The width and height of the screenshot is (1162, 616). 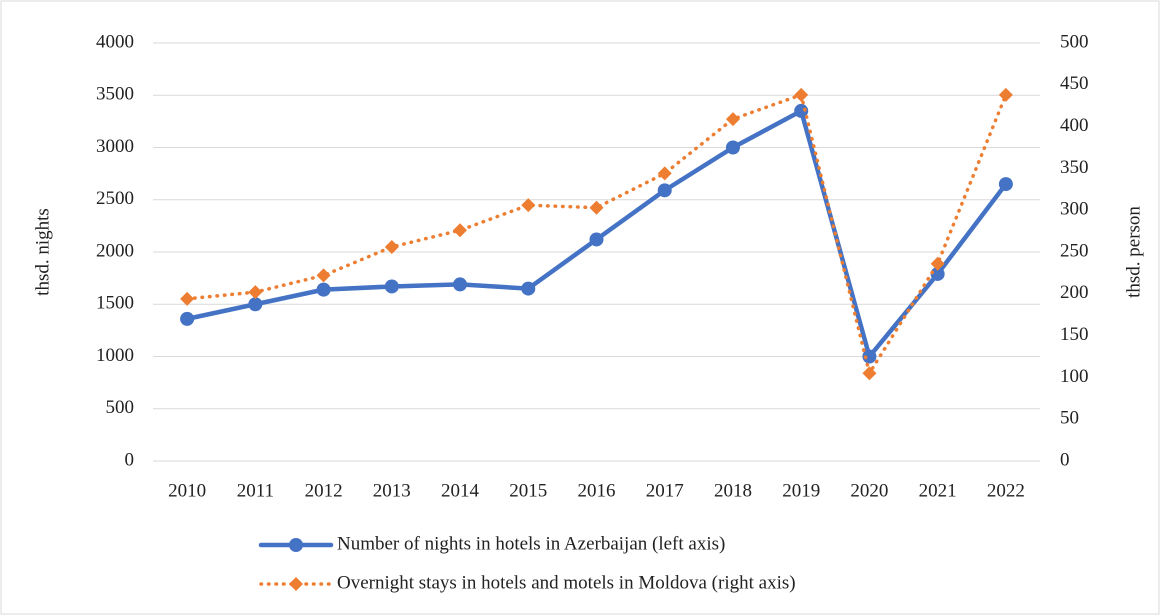 What do you see at coordinates (324, 490) in the screenshot?
I see `x-tick-label: 2012` at bounding box center [324, 490].